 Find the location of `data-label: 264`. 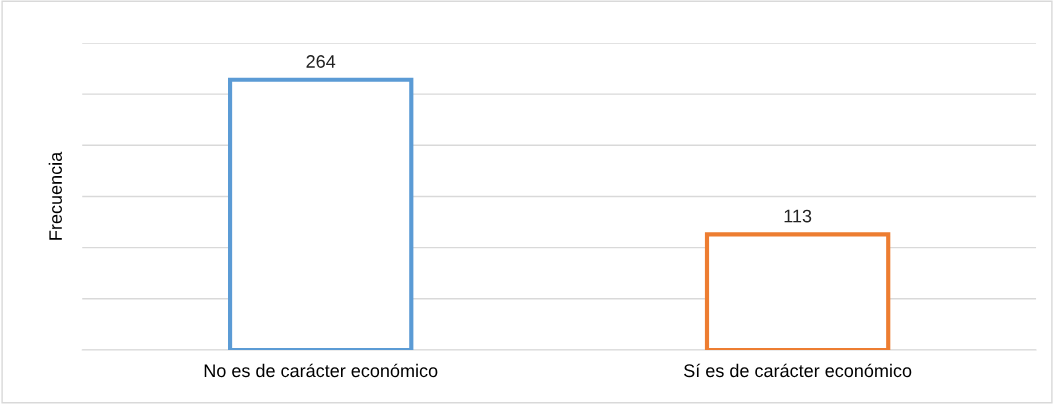

data-label: 264 is located at coordinates (321, 61).